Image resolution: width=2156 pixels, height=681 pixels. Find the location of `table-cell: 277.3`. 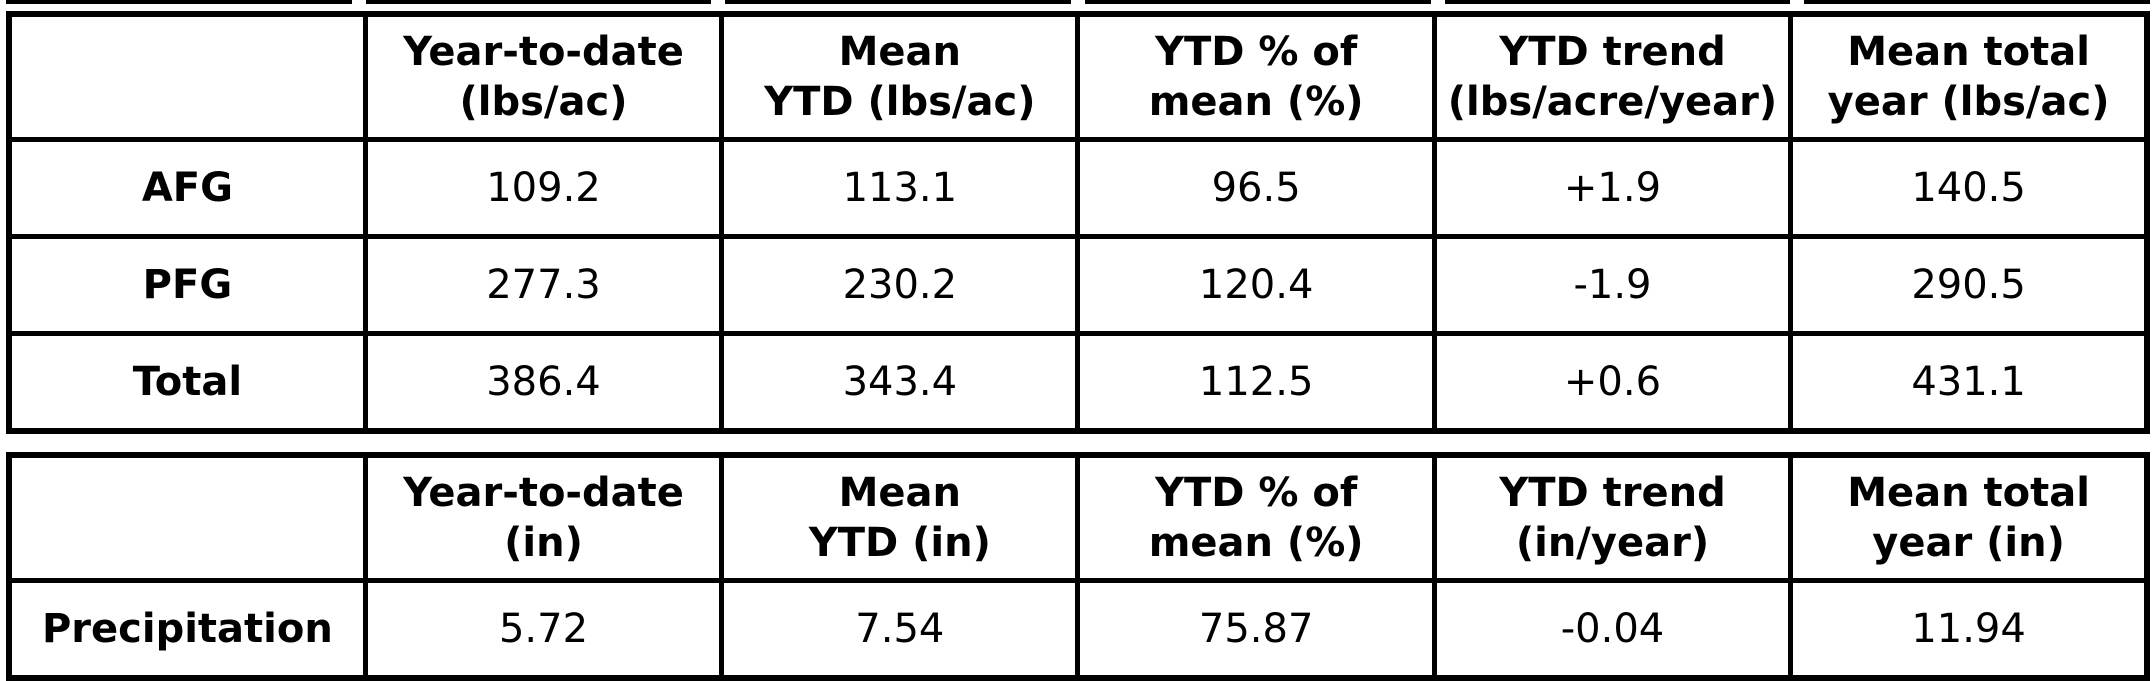

table-cell: 277.3 is located at coordinates (543, 285).